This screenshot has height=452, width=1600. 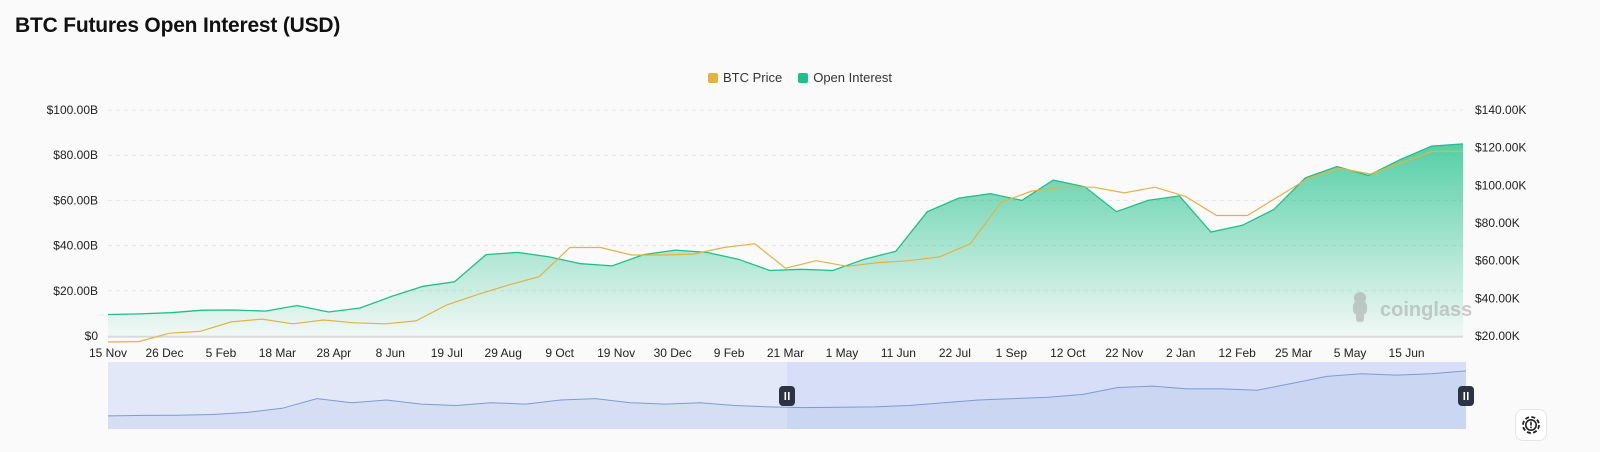 What do you see at coordinates (75, 291) in the screenshot?
I see `y-left-tick-label: $20.00B` at bounding box center [75, 291].